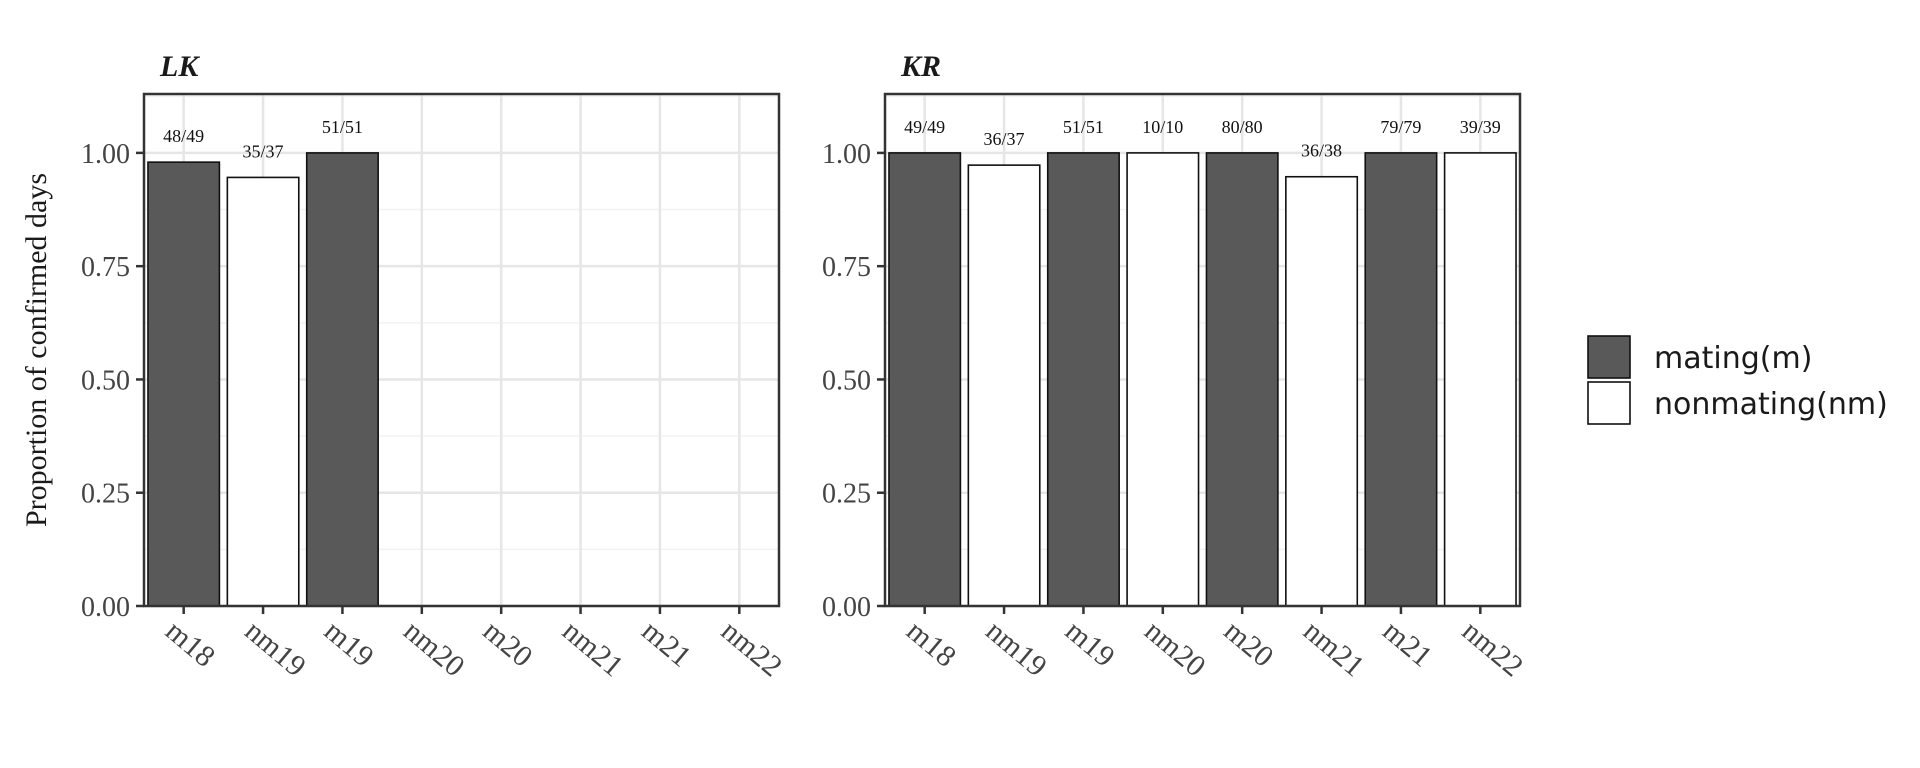 This screenshot has width=1920, height=768. Describe the element at coordinates (179, 66) in the screenshot. I see `panel-title: LK` at that location.